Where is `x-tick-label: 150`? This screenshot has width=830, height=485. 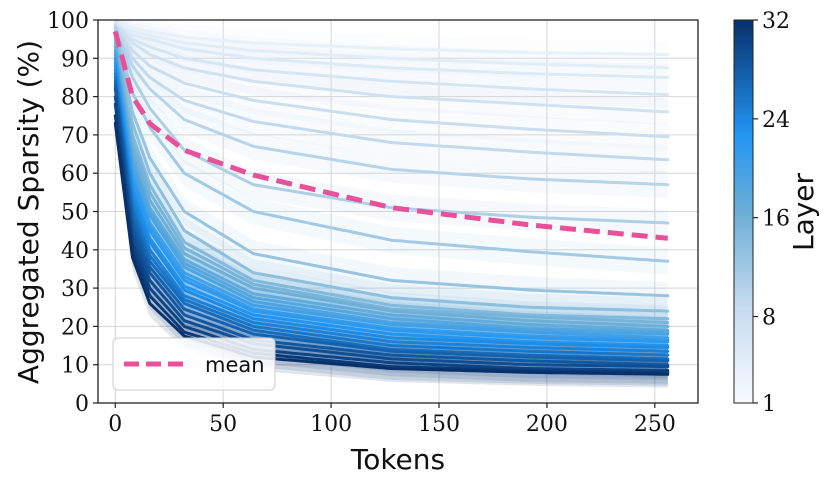
x-tick-label: 150 is located at coordinates (439, 424).